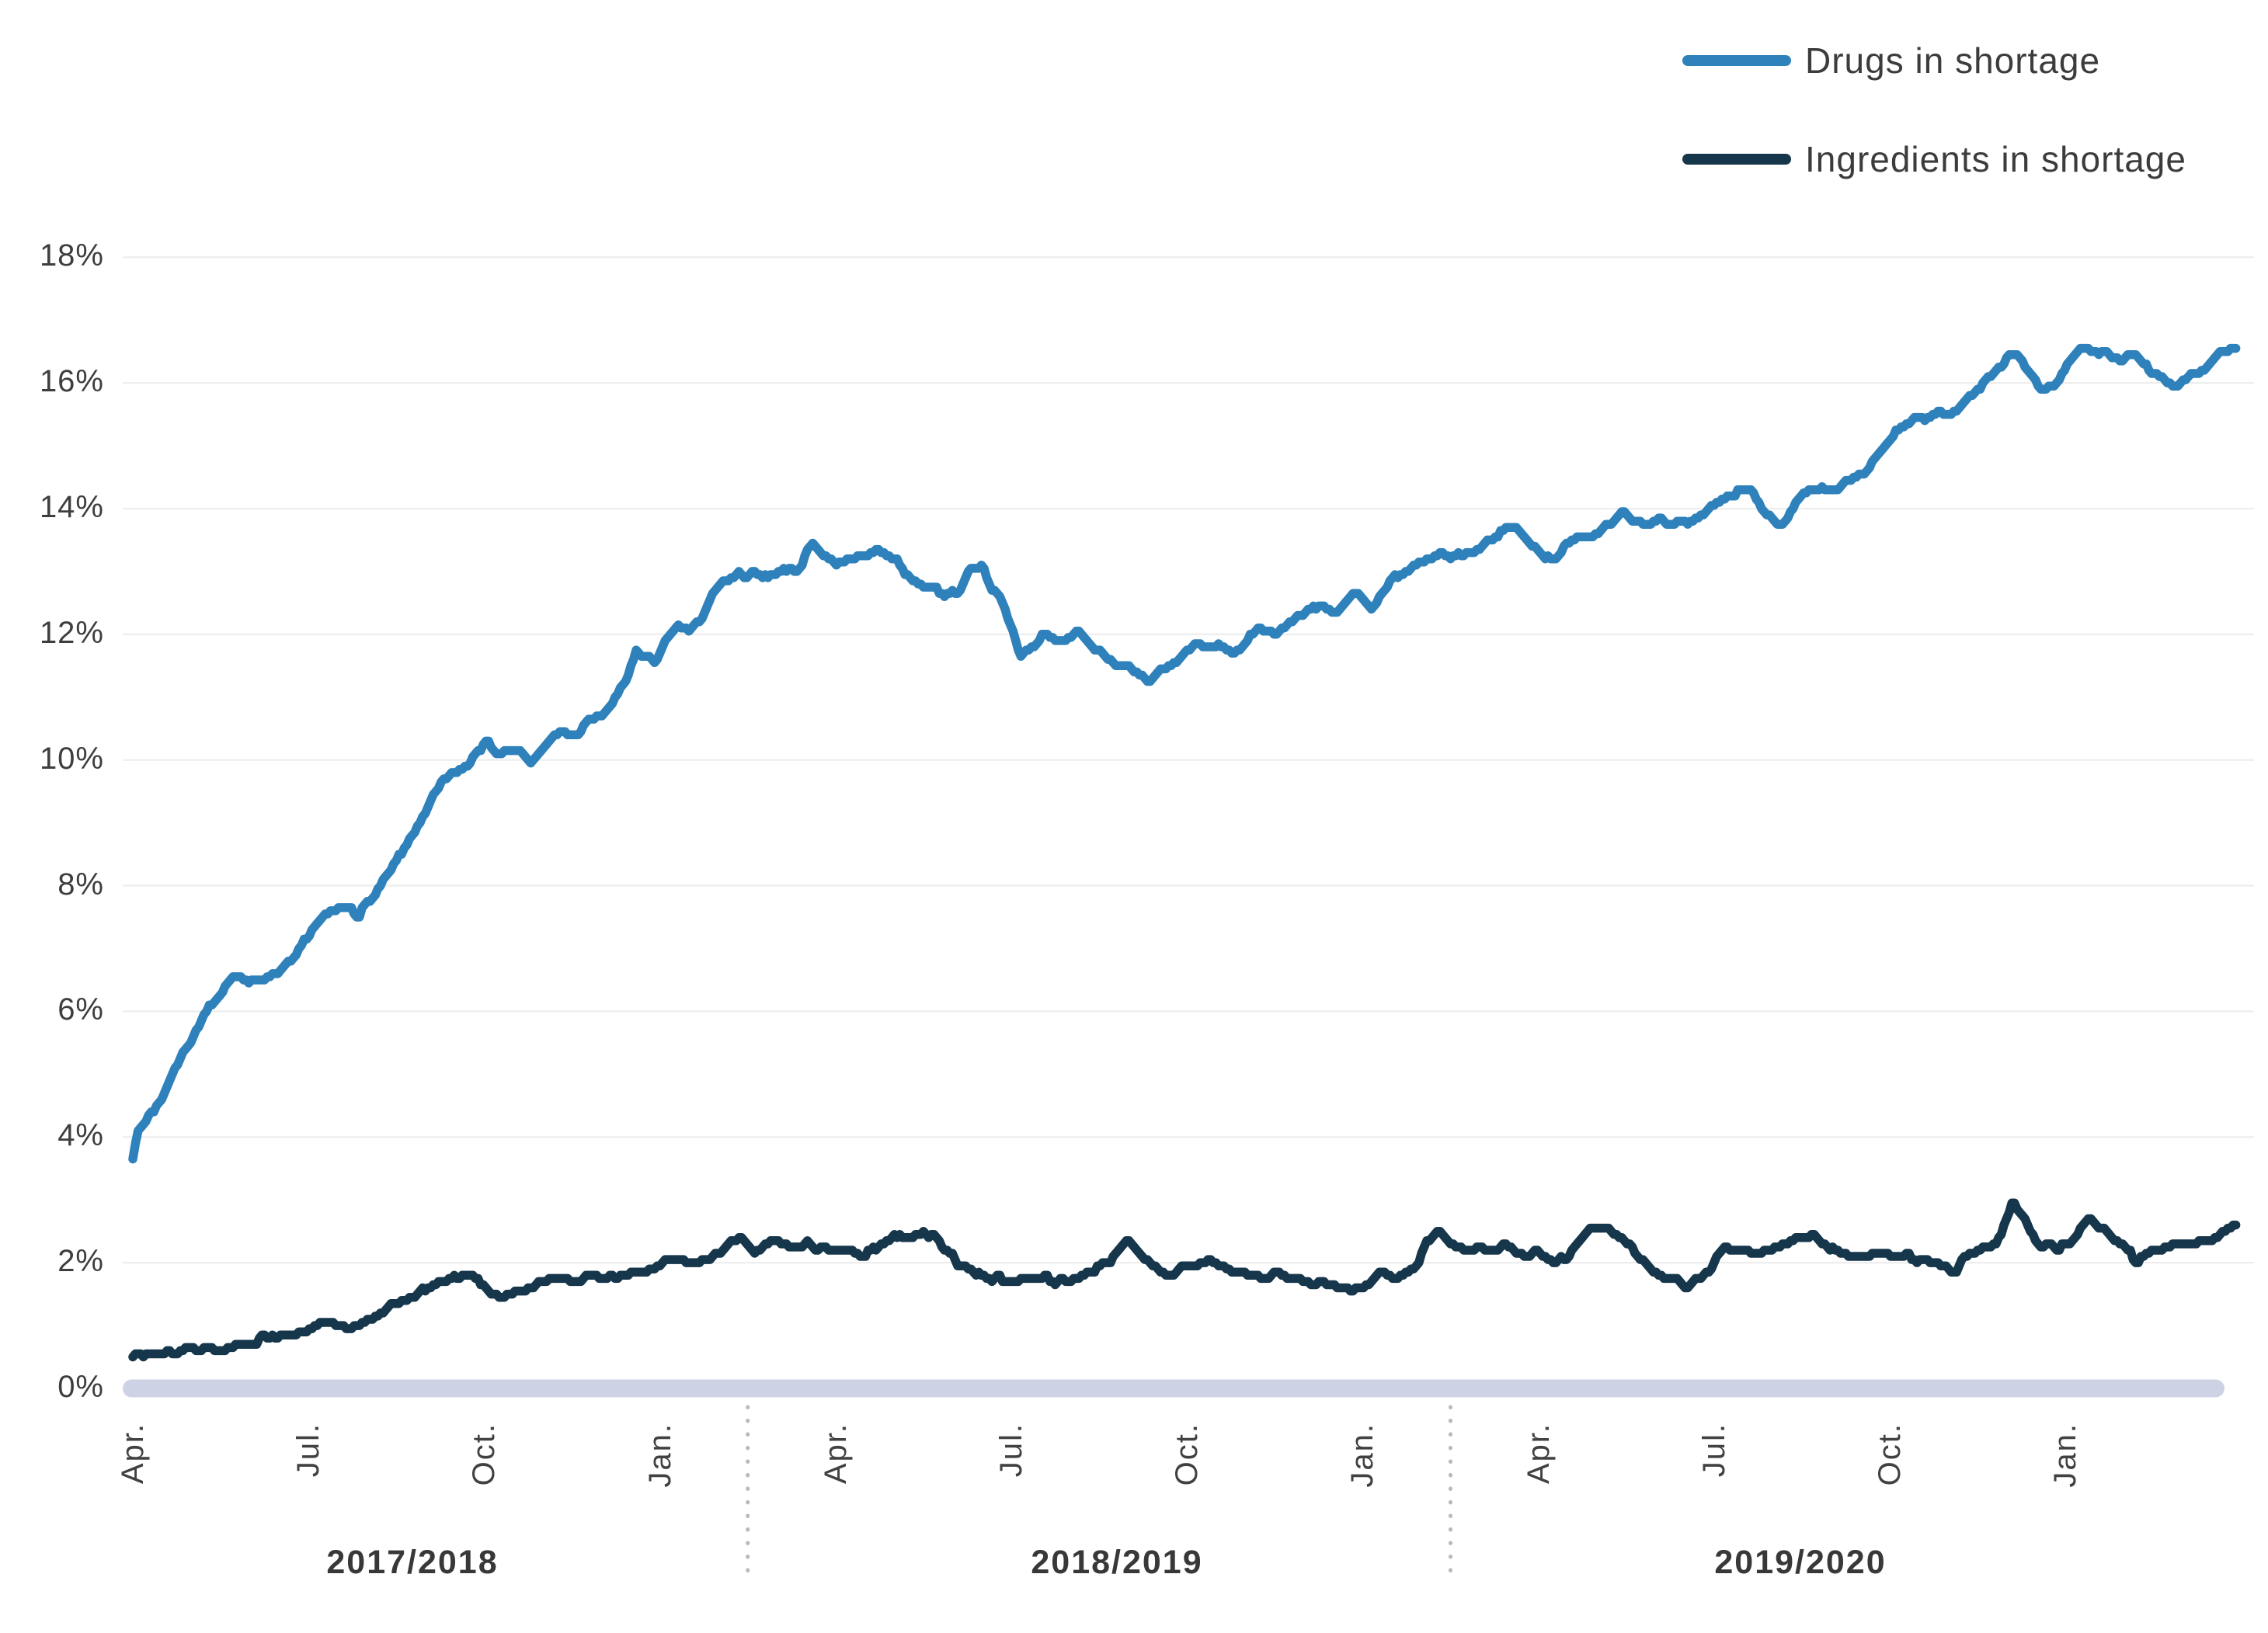 Image resolution: width=2268 pixels, height=1633 pixels. Describe the element at coordinates (80, 1135) in the screenshot. I see `y-axis-label: 4%` at that location.